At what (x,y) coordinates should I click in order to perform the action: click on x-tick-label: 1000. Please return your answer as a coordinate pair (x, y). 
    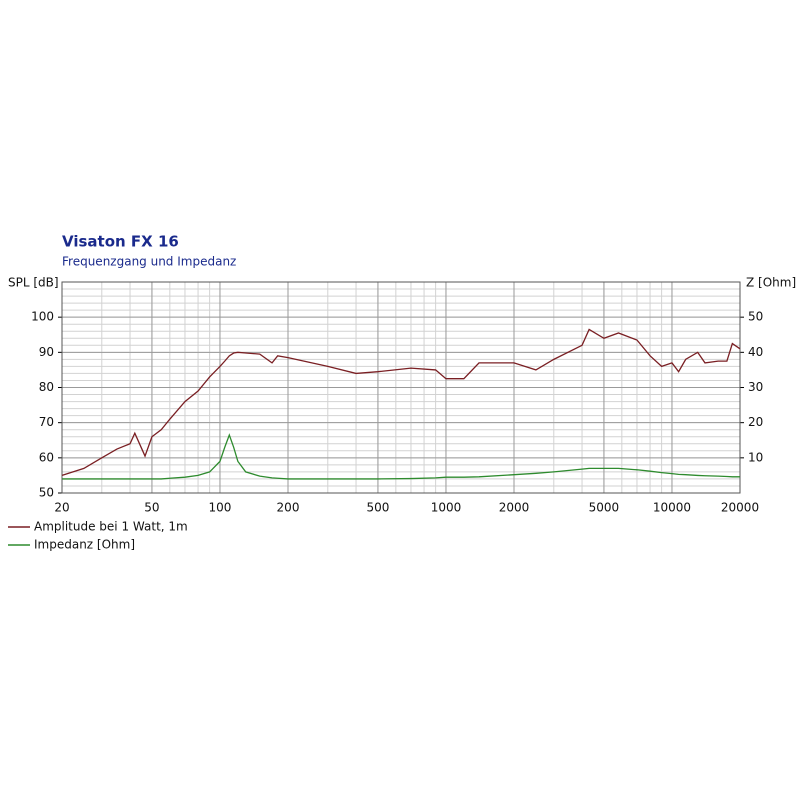
    Looking at the image, I should click on (446, 508).